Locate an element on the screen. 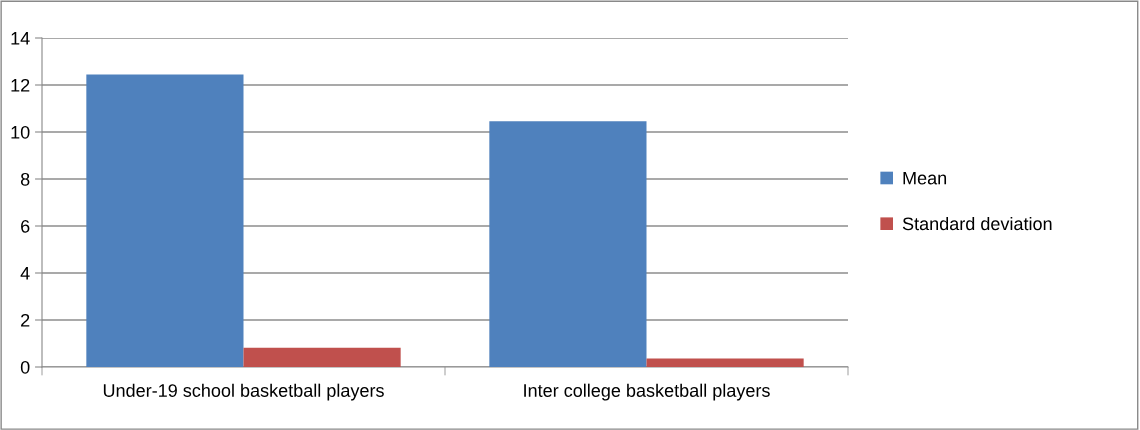  x-tick-label: Under-19 school basketball players is located at coordinates (243, 392).